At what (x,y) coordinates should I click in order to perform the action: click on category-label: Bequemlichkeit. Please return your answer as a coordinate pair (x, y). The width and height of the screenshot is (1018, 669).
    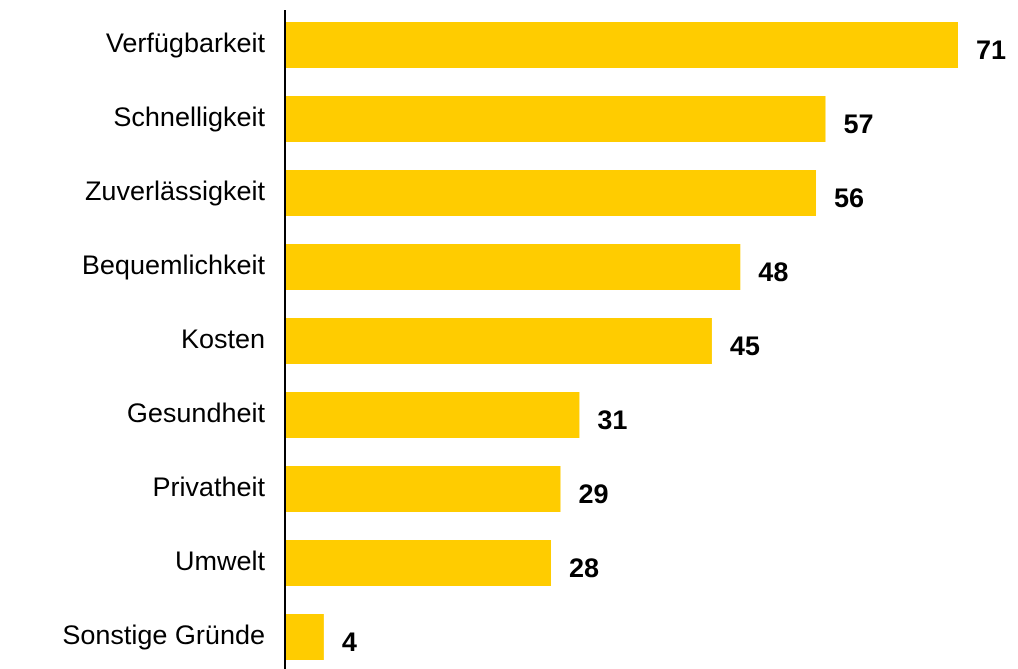
    Looking at the image, I should click on (174, 265).